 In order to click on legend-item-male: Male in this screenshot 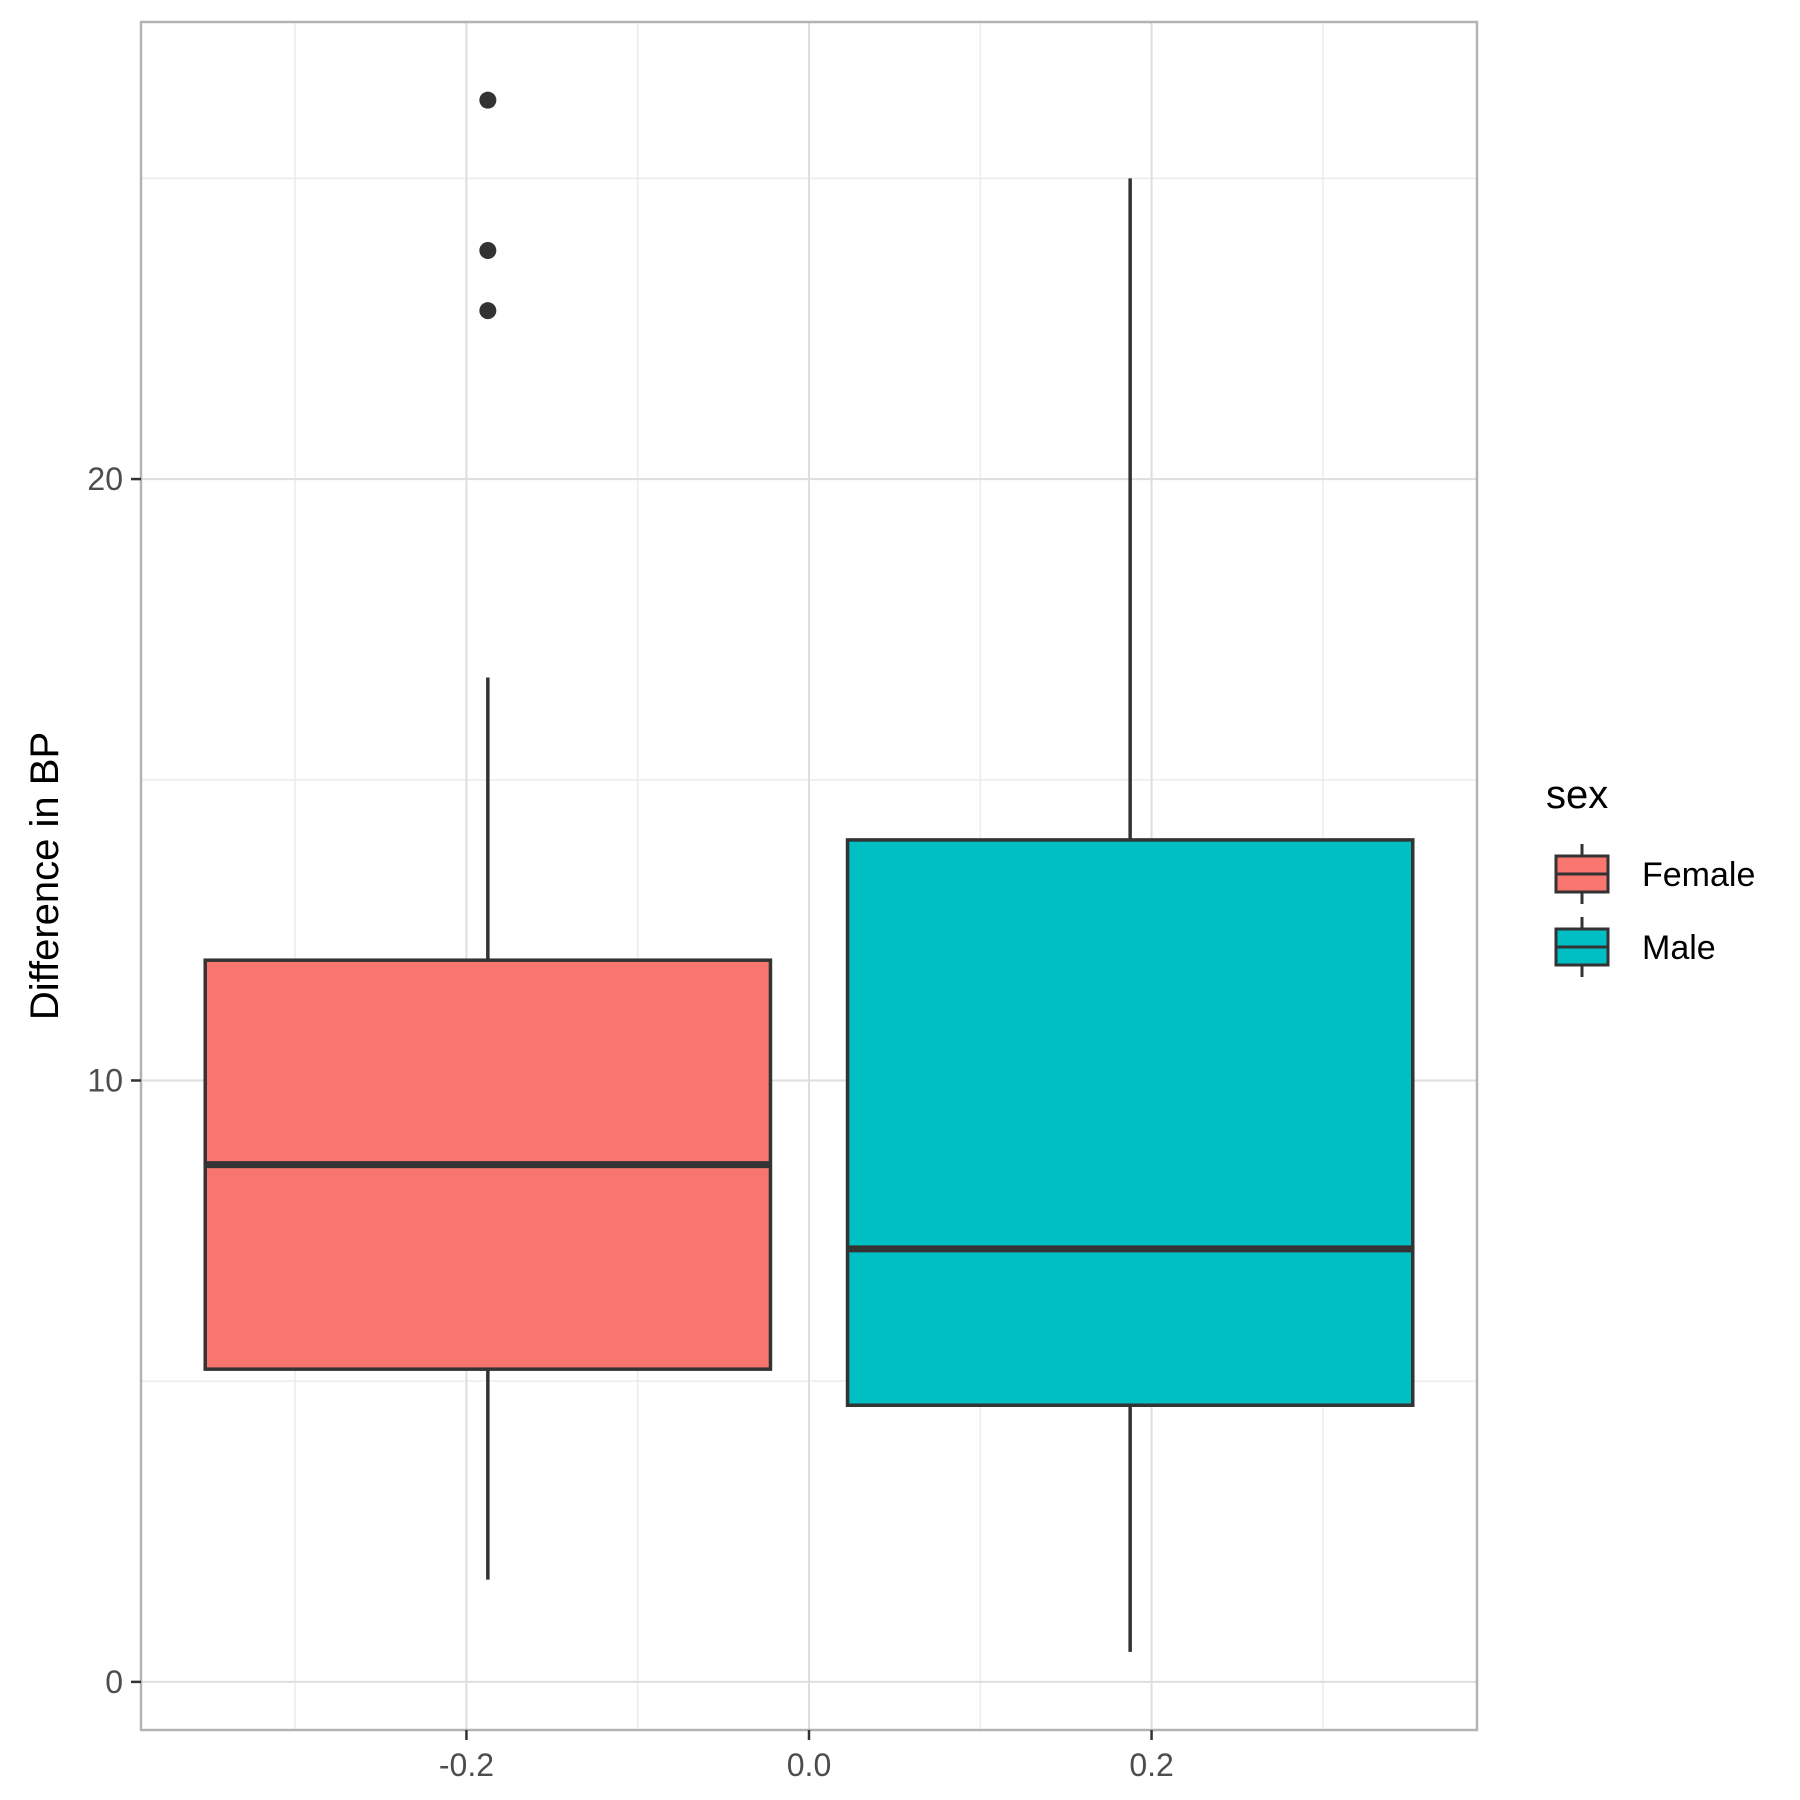, I will do `click(1635, 947)`.